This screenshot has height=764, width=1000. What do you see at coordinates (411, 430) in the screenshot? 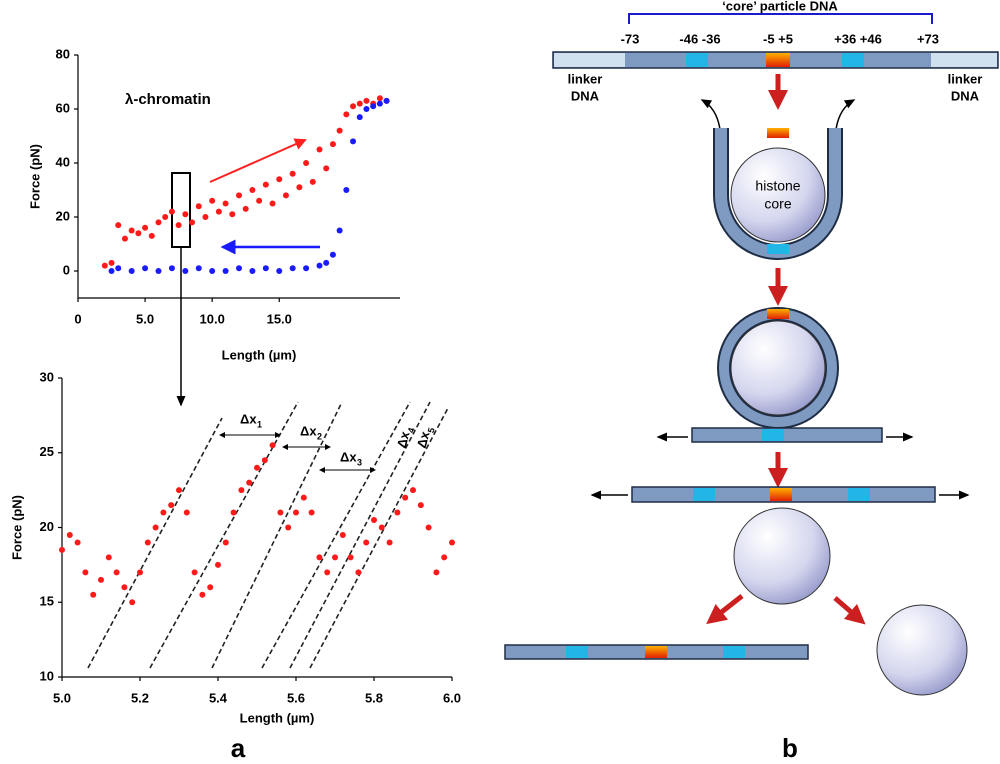
I see `delta-subscript: 4` at bounding box center [411, 430].